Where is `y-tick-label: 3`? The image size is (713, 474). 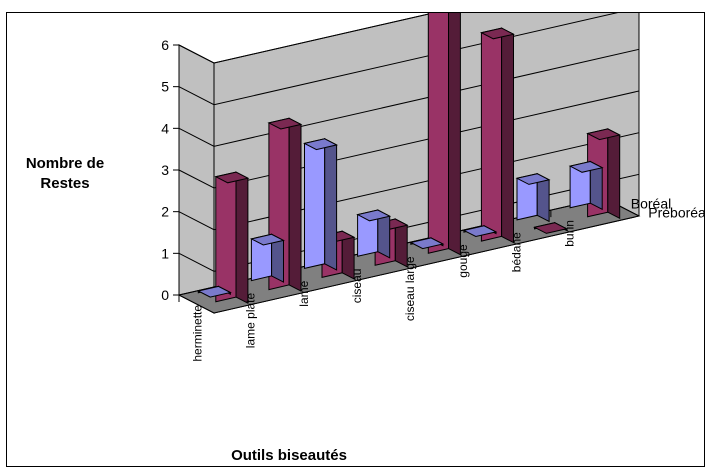 y-tick-label: 3 is located at coordinates (165, 170).